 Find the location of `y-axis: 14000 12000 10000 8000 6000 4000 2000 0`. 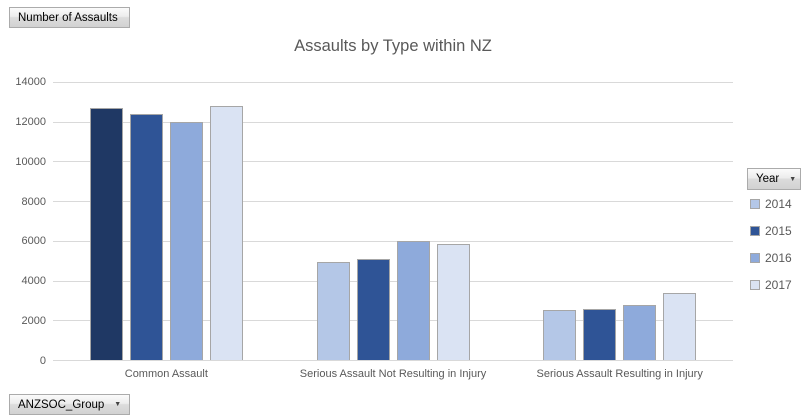

y-axis: 14000 12000 10000 8000 6000 4000 2000 0 is located at coordinates (23, 221).